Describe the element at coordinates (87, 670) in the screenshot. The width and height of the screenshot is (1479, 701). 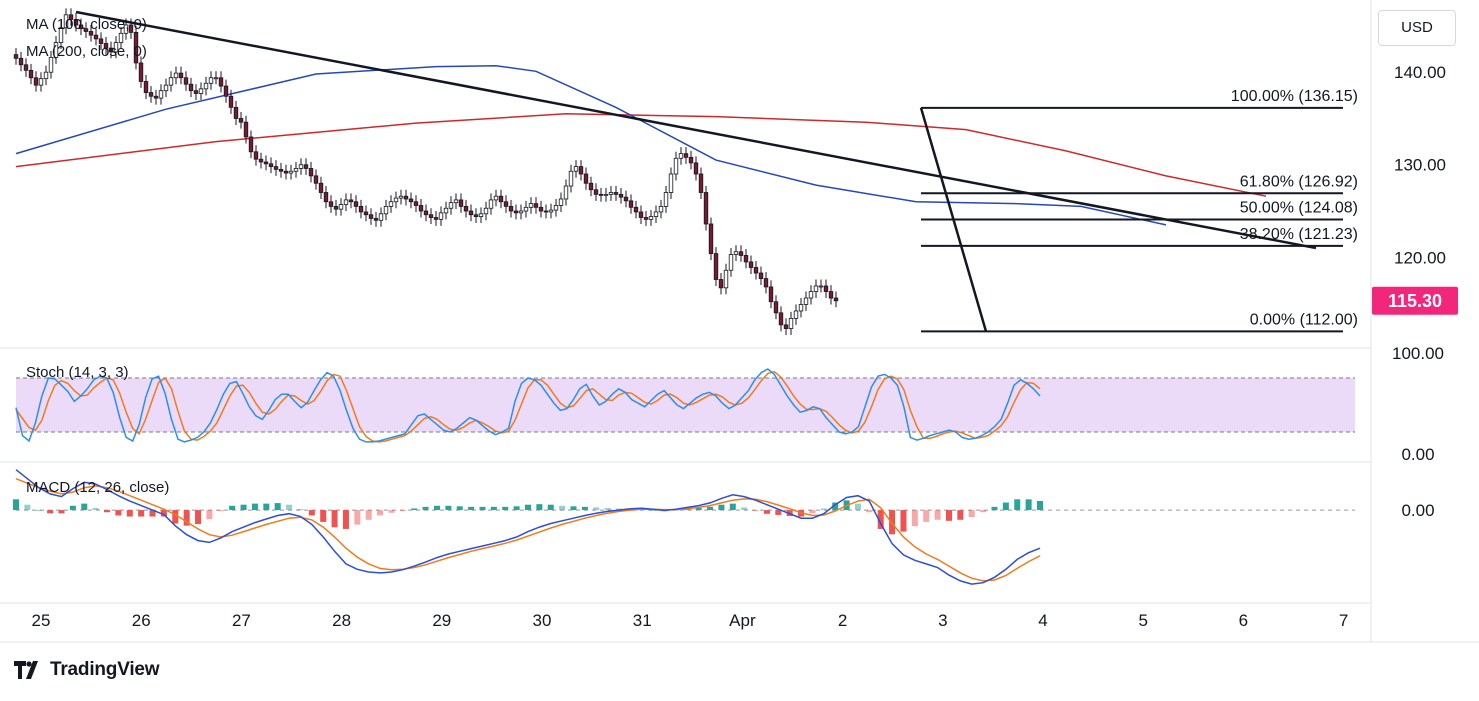
I see `tradingview-logo: TradingView` at that location.